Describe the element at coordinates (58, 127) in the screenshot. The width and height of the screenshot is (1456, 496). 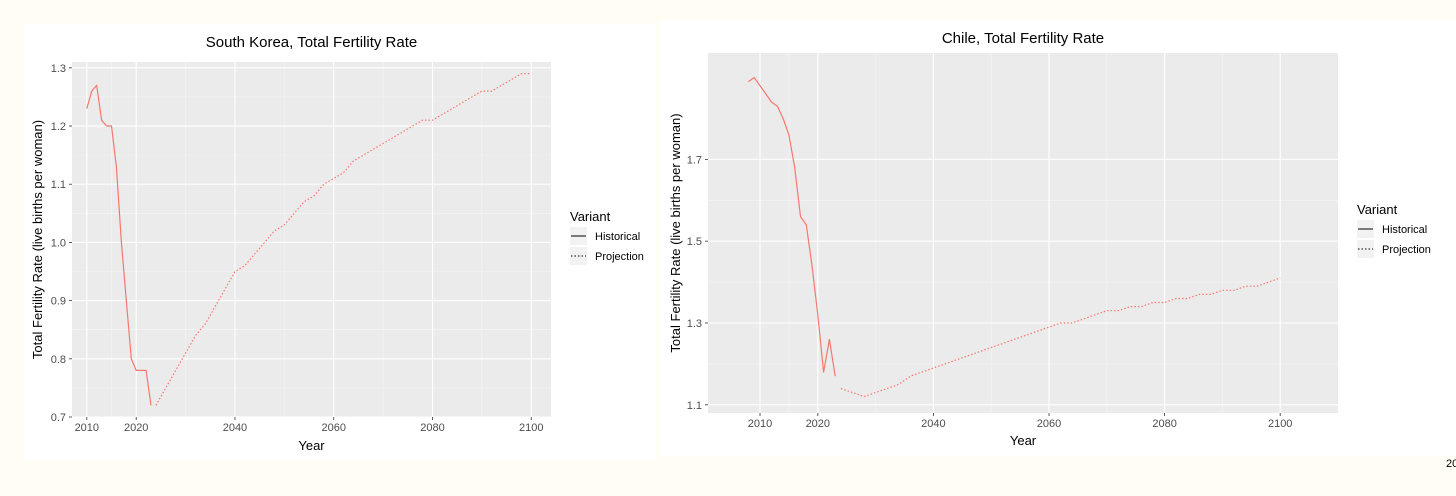
I see `y-tick-label: 1.2` at that location.